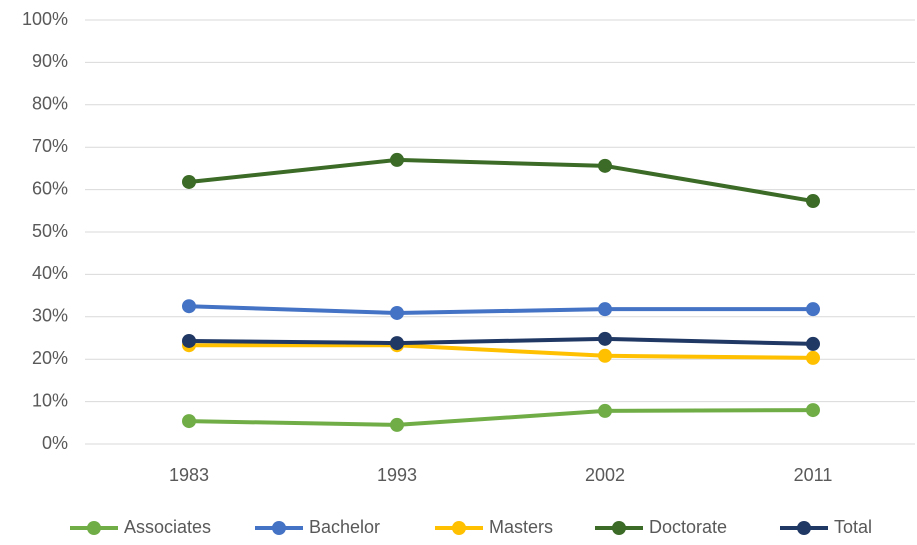 Image resolution: width=917 pixels, height=545 pixels. Describe the element at coordinates (50, 273) in the screenshot. I see `y-tick-label: 40%` at that location.